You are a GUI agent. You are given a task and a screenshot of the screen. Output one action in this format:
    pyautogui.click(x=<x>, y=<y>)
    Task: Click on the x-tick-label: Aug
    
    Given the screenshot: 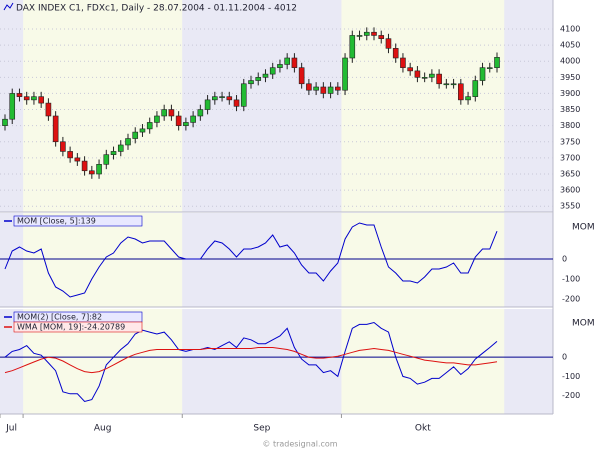 What is the action you would take?
    pyautogui.click(x=103, y=429)
    